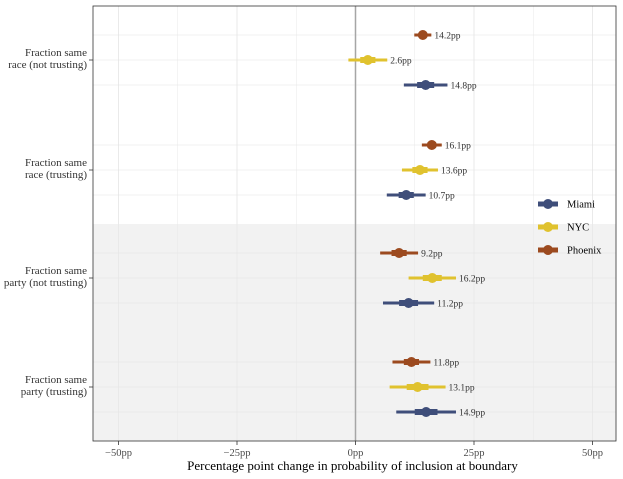 The image size is (623, 479). What do you see at coordinates (566, 205) in the screenshot?
I see `legend-item-miami: Miami` at bounding box center [566, 205].